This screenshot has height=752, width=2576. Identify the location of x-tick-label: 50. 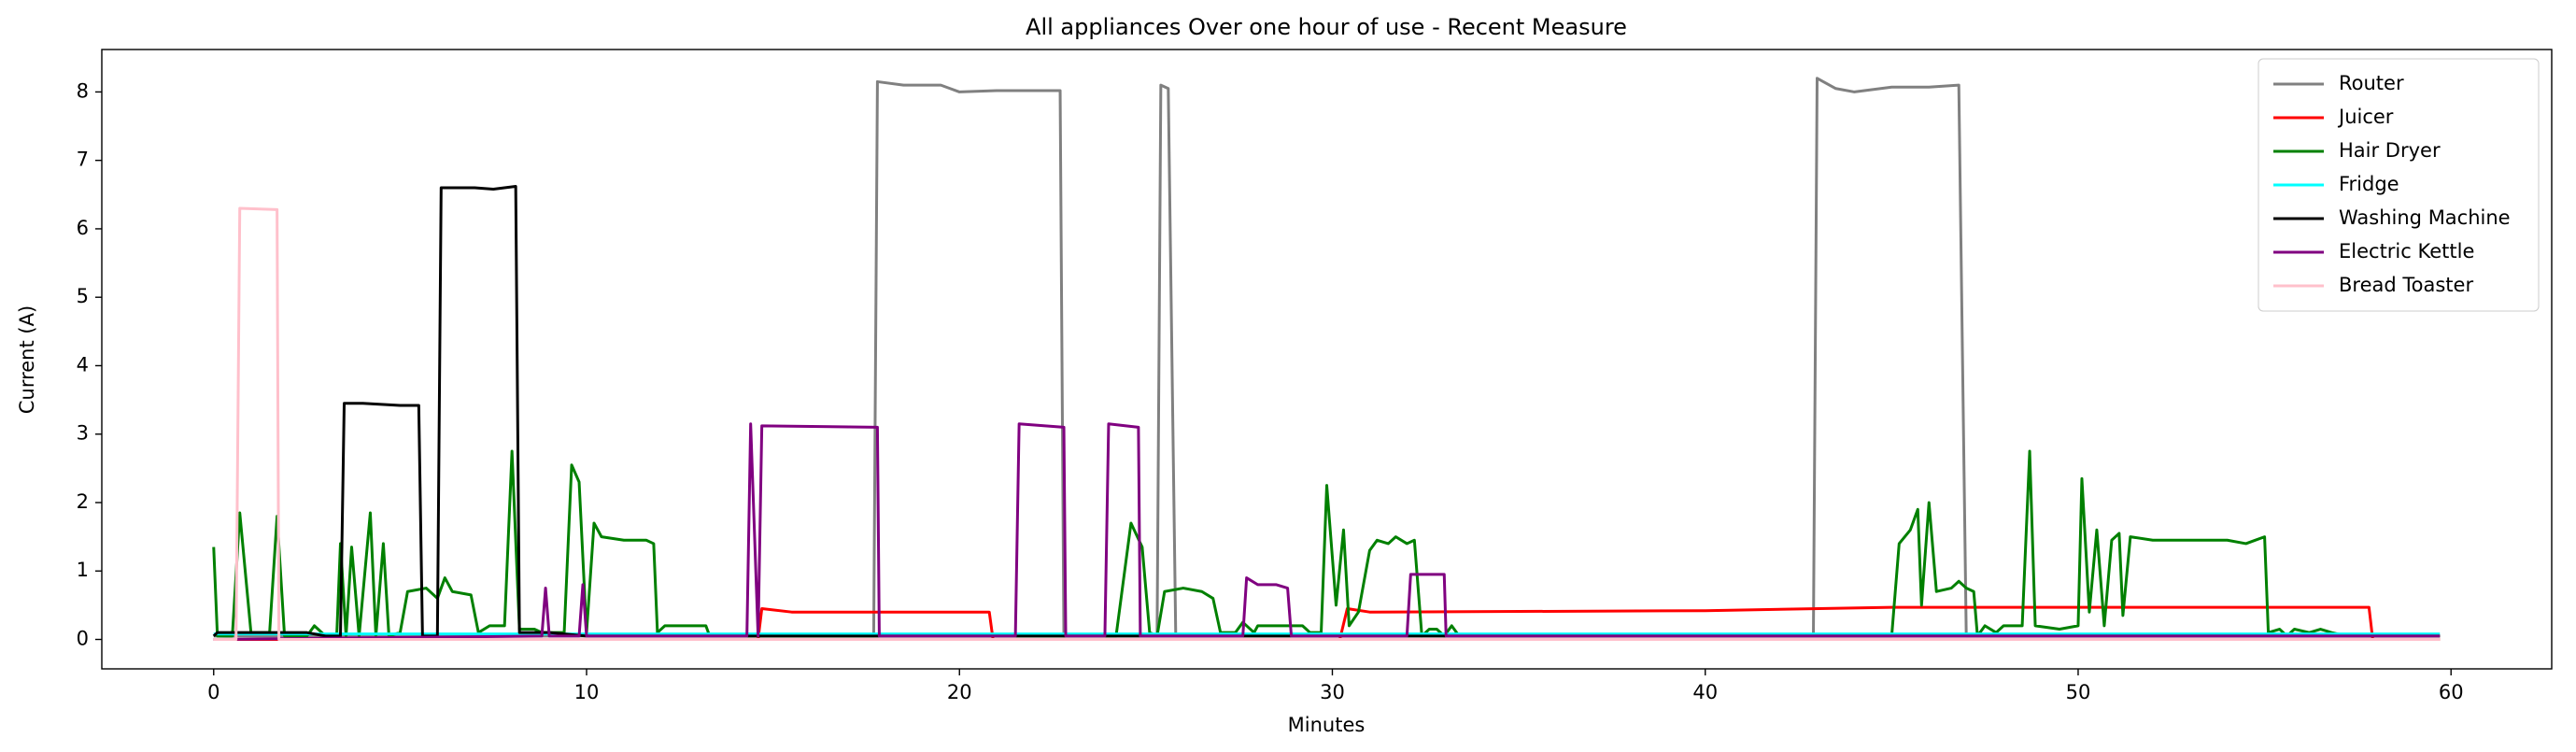
(2078, 692).